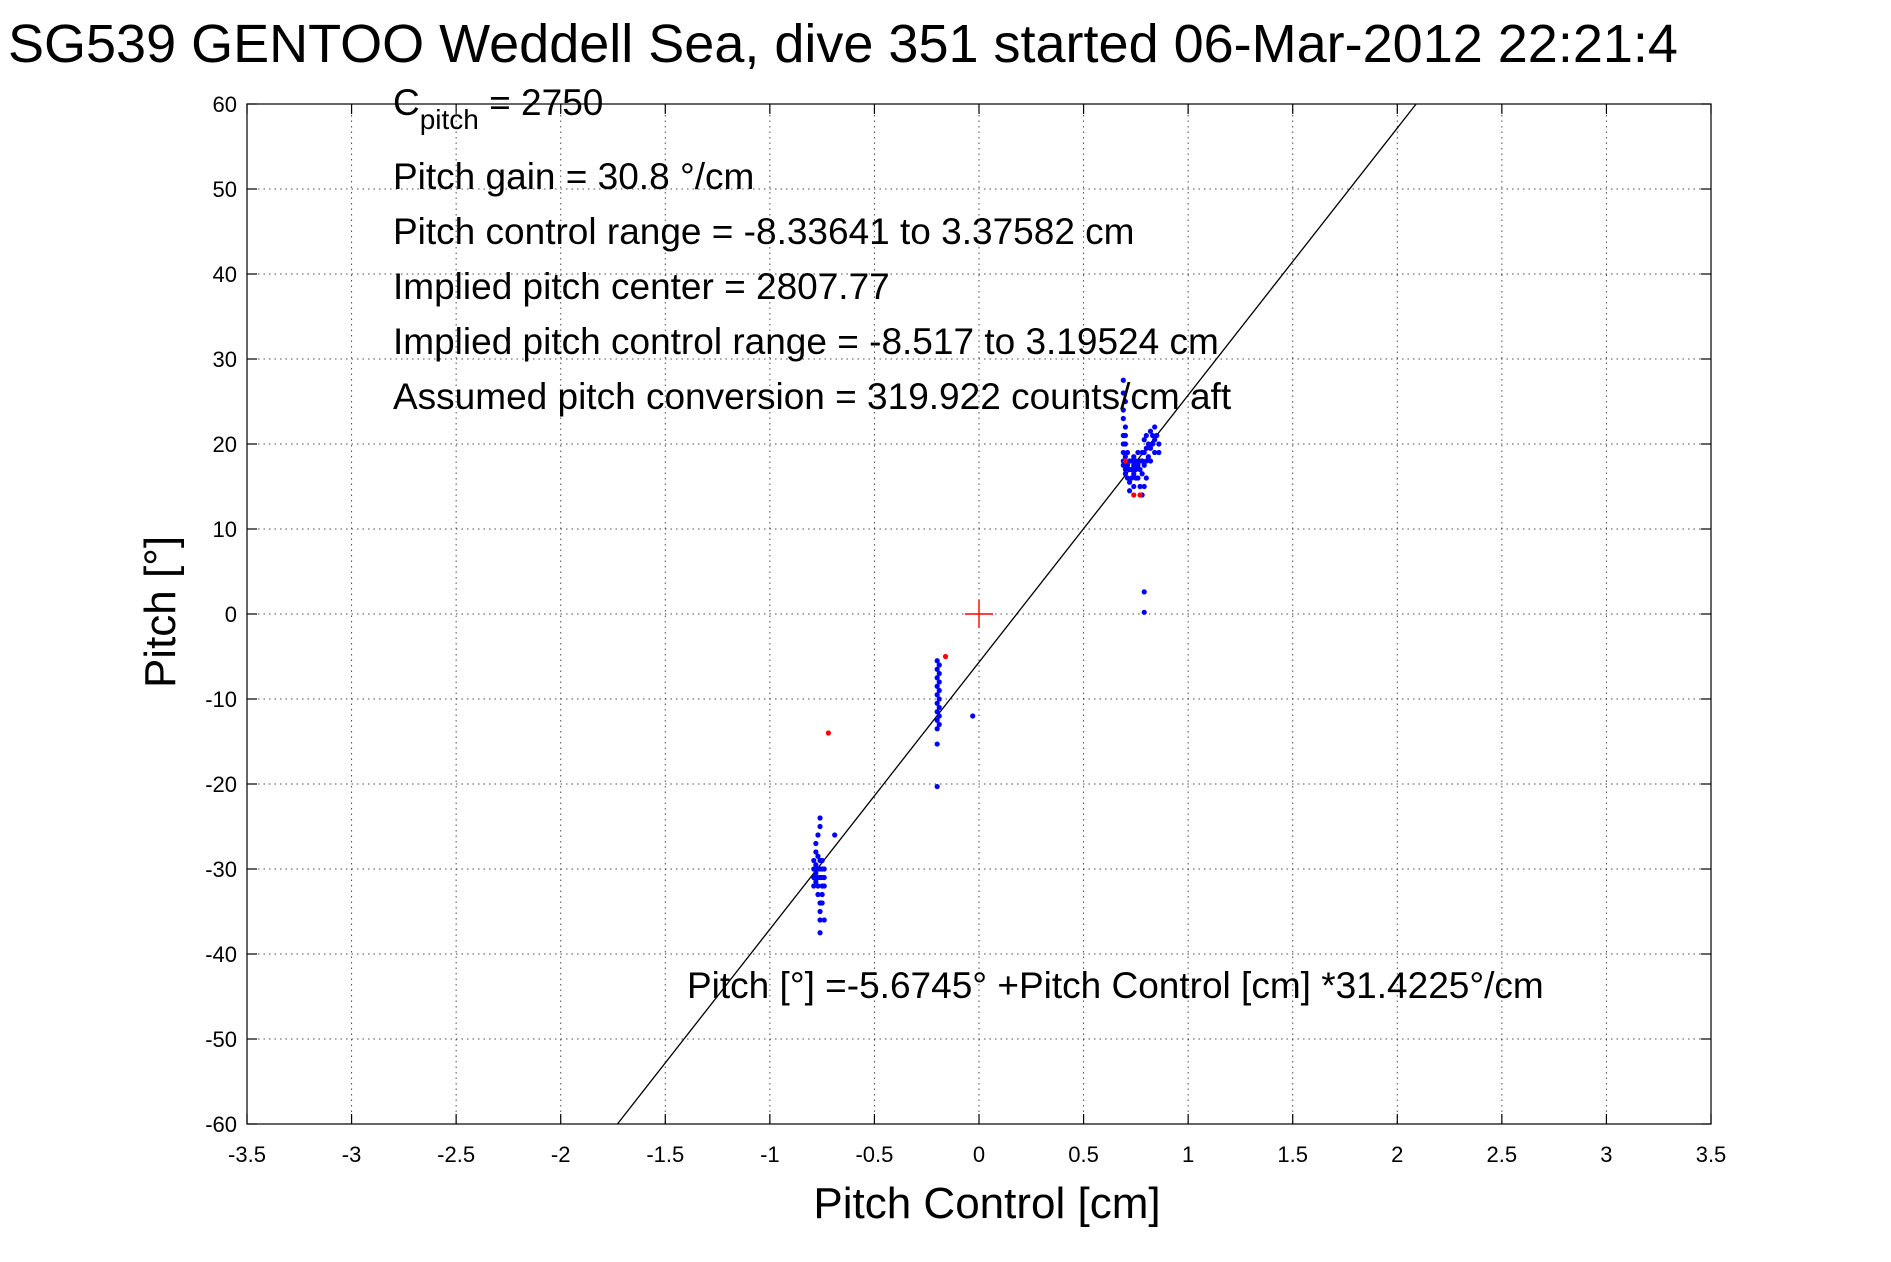 The image size is (1891, 1262). I want to click on x-tick-label: 3, so click(1606, 1154).